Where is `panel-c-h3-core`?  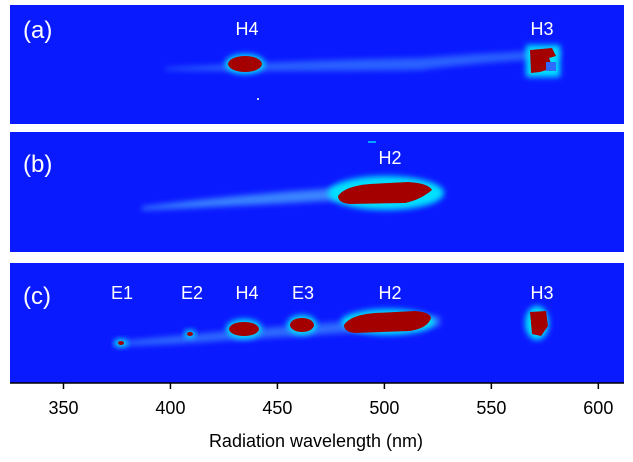
panel-c-h3-core is located at coordinates (539, 323).